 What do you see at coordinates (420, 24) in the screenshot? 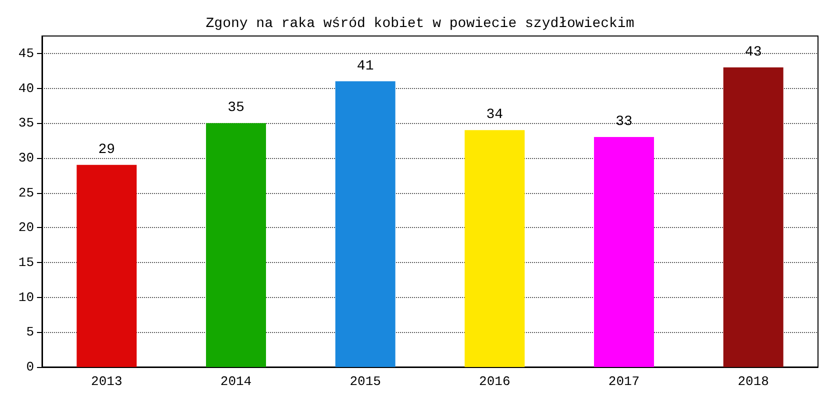
I see `chart-title: Zgony na raka wśród kobiet w powiecie szydłowieckim` at bounding box center [420, 24].